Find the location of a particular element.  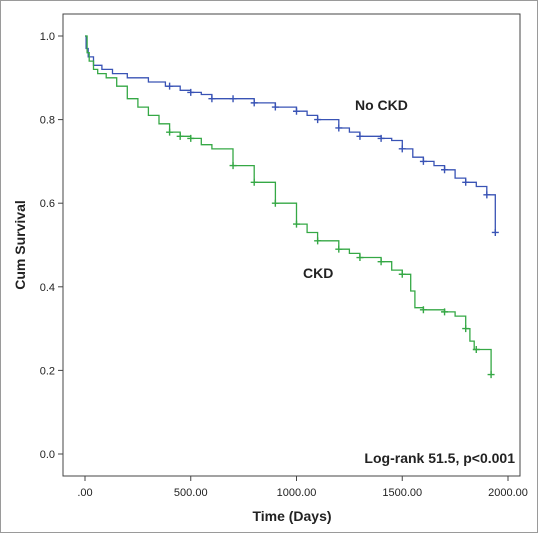

x-axis: .00 500.00 1000.00 1500.00 2000.00 is located at coordinates (302, 487).